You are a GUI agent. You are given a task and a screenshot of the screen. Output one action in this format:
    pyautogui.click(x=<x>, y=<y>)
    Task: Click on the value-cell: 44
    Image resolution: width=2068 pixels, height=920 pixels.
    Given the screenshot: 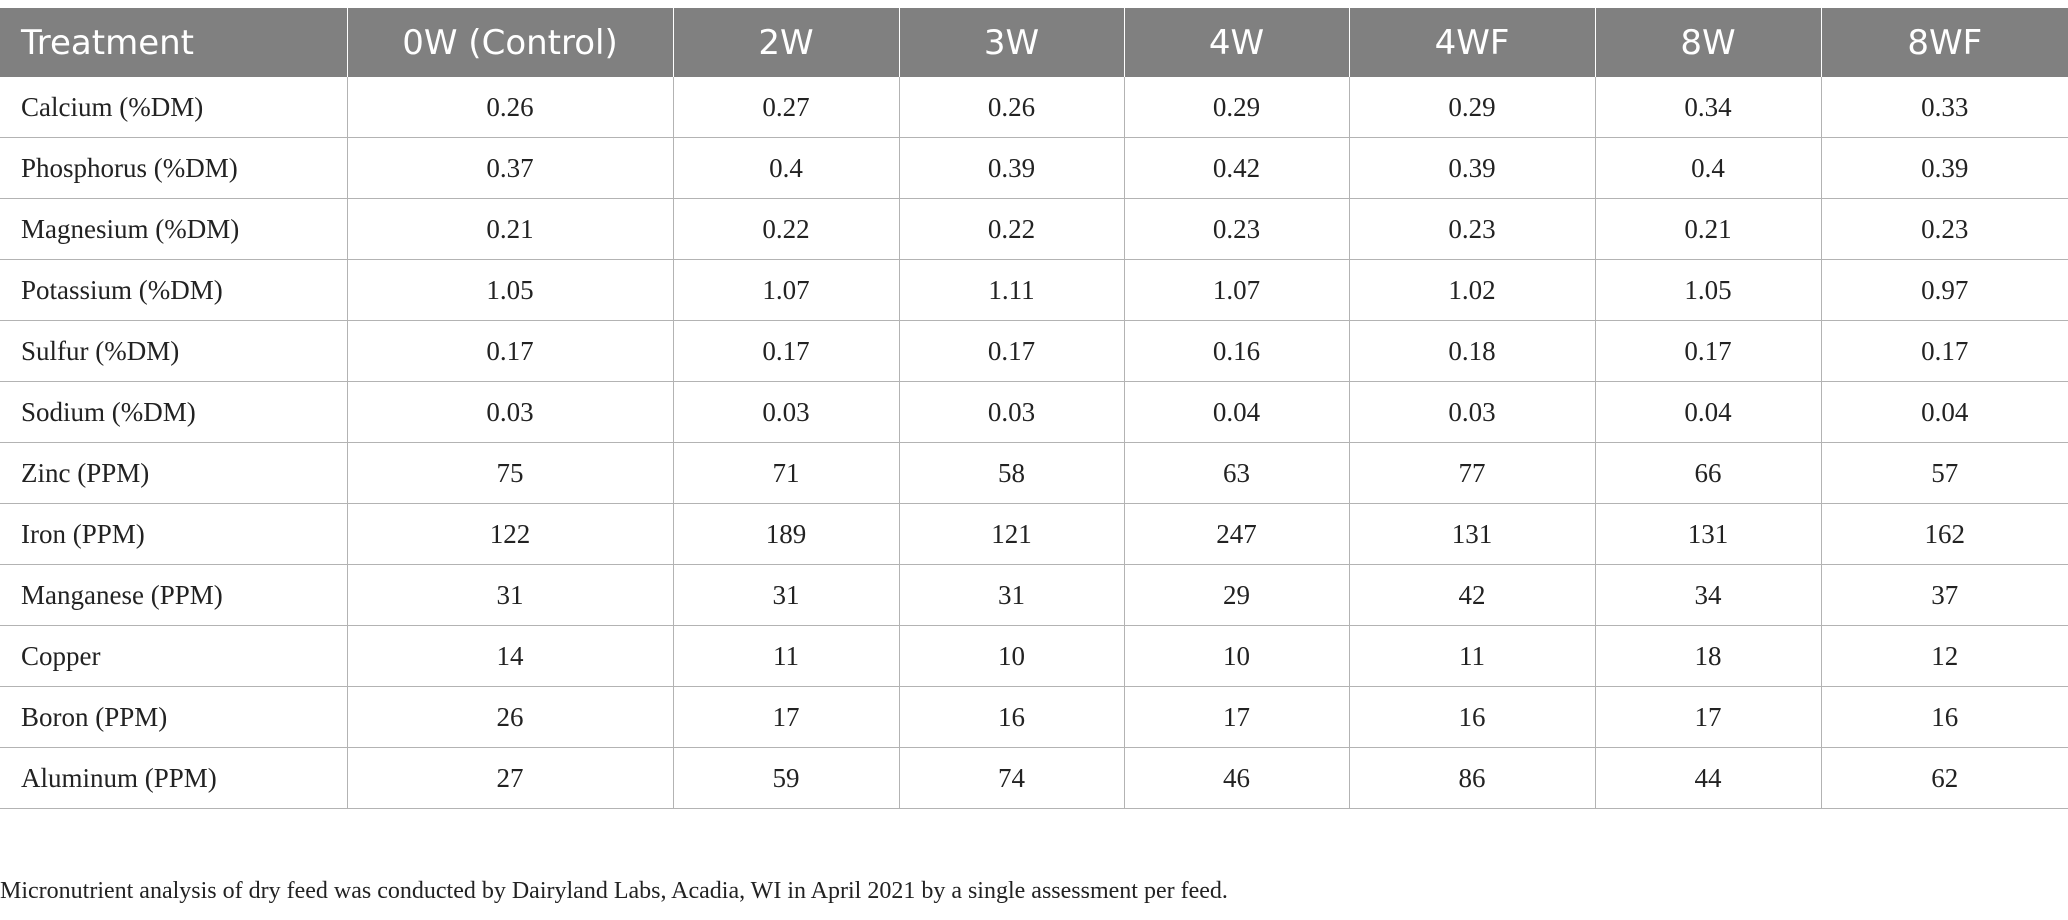 What is the action you would take?
    pyautogui.click(x=1708, y=778)
    